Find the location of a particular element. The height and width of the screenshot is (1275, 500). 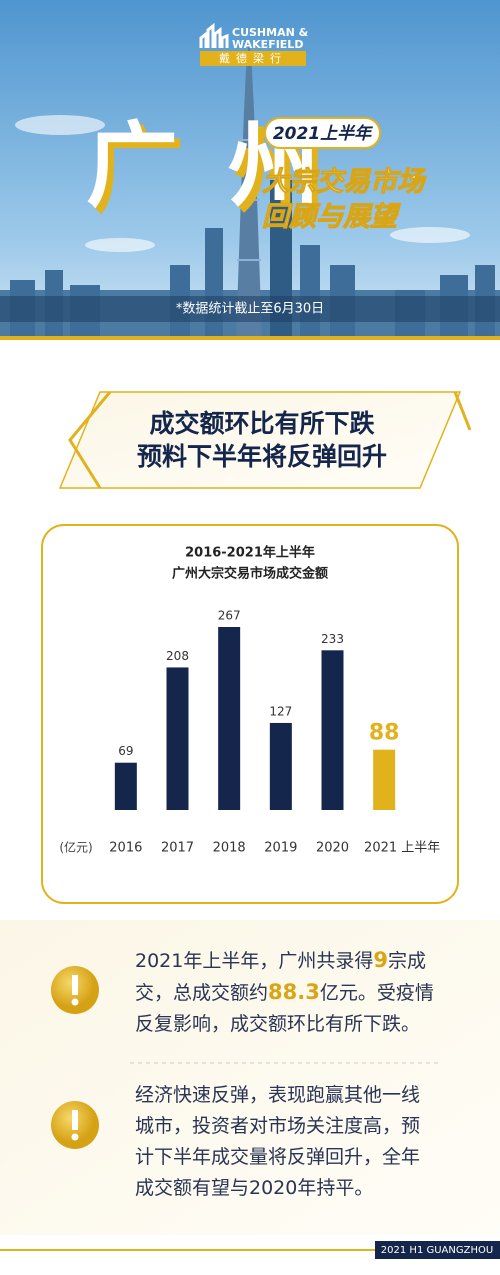

x-tick-label: 2017 is located at coordinates (177, 848).